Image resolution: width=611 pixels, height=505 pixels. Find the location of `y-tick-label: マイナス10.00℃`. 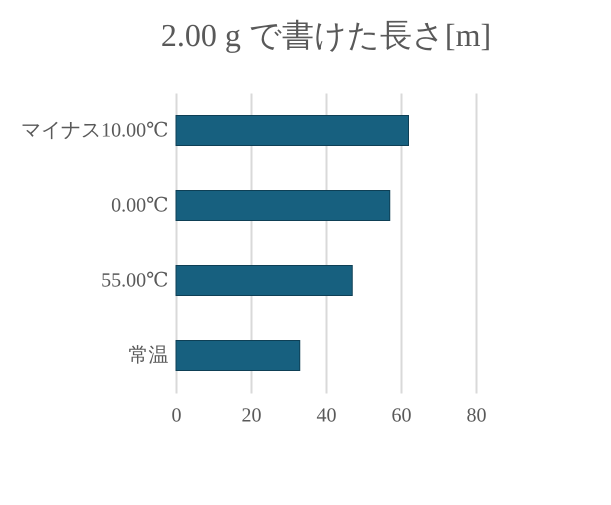

y-tick-label: マイナス10.00℃ is located at coordinates (94, 131).